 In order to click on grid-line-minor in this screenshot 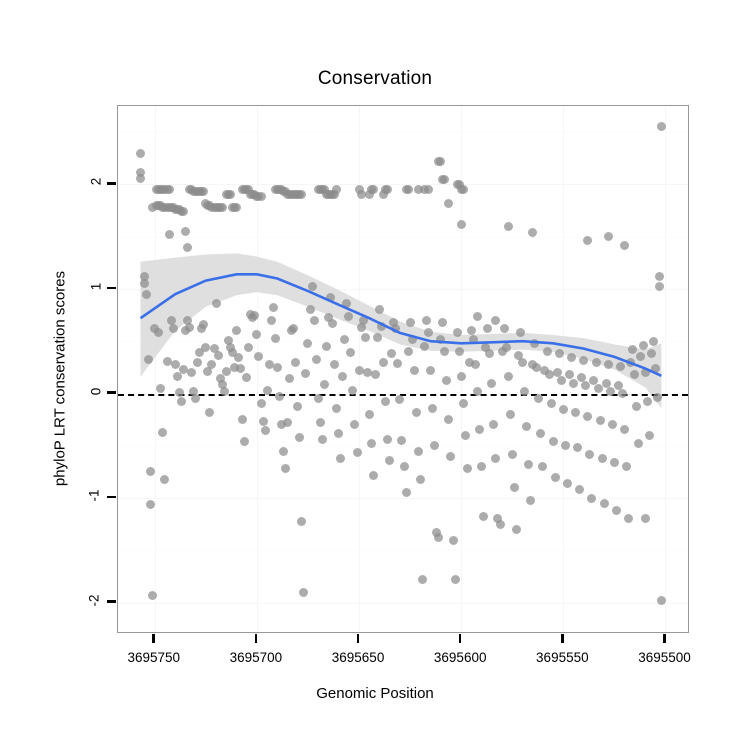, I will do `click(403, 237)`.